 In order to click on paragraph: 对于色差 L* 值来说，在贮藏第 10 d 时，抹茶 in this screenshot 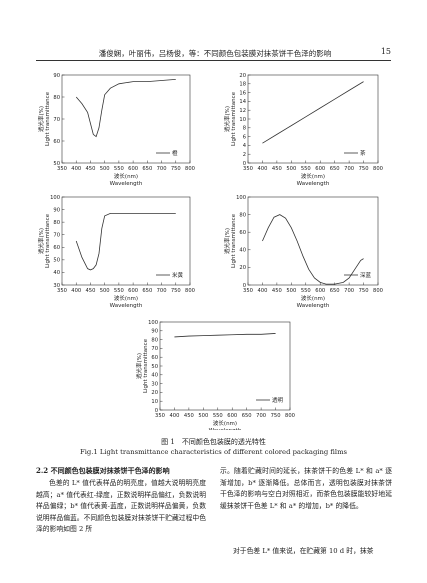, I will do `click(303, 551)`.